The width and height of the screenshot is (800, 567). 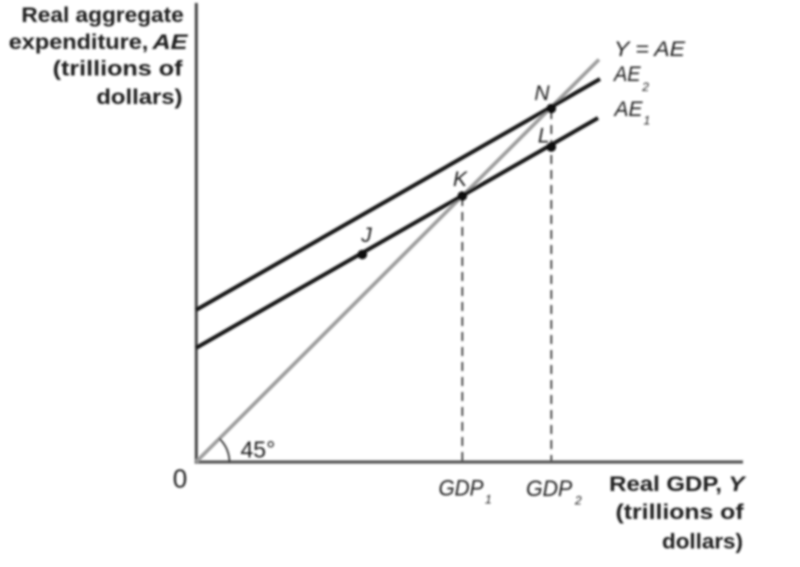 What do you see at coordinates (180, 478) in the screenshot?
I see `svg-text: 0` at bounding box center [180, 478].